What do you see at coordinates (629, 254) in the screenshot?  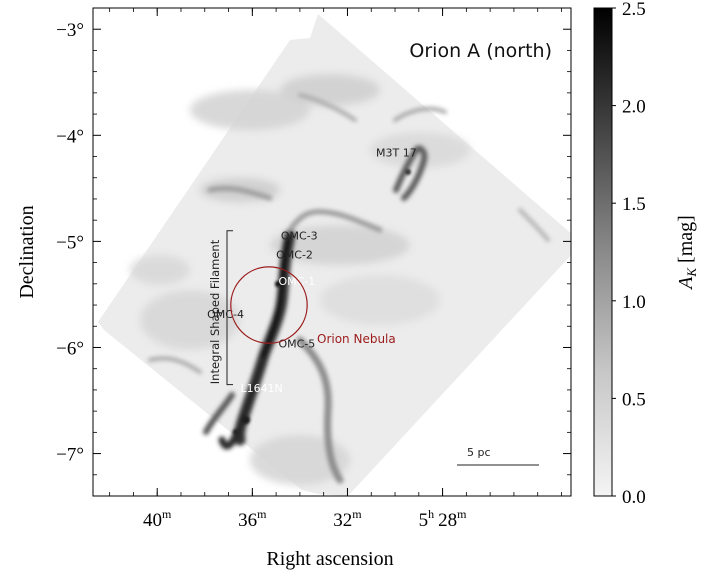 I see `colorbar-ticks: 0.0 0.5 1.0 1.5 2.0 2.5` at bounding box center [629, 254].